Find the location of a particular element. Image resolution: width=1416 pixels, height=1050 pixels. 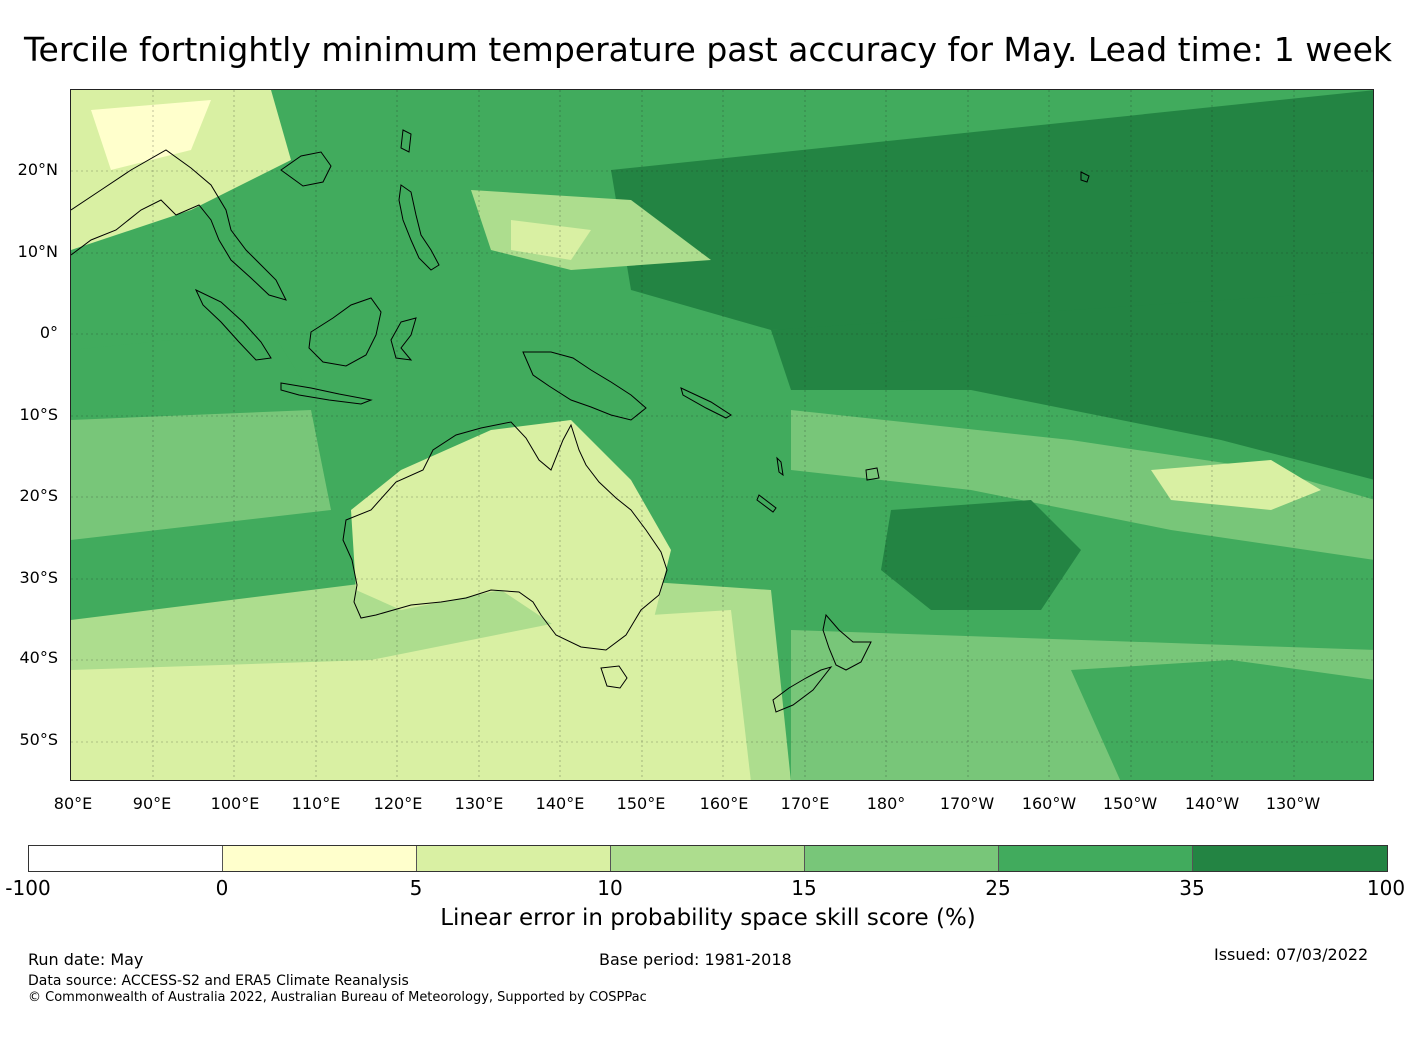

low-skill-zone-philippines is located at coordinates (551, 240).